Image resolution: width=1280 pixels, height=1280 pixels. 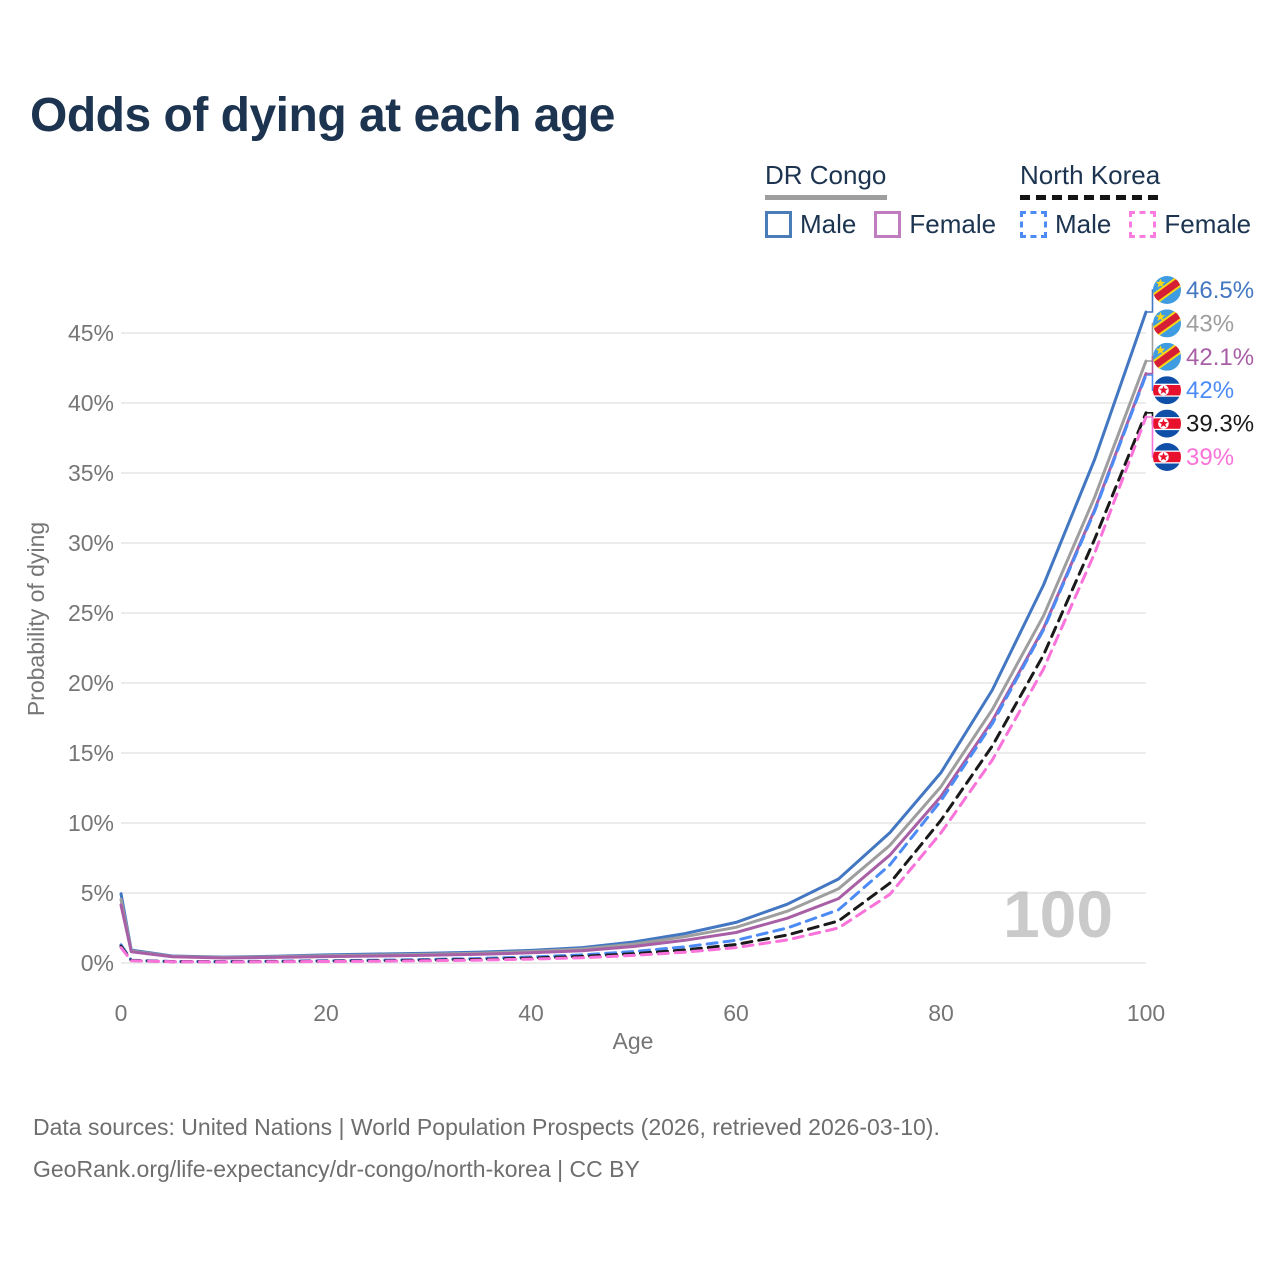 I want to click on legend-swatch-north-korea-male-icon, so click(x=1033, y=224).